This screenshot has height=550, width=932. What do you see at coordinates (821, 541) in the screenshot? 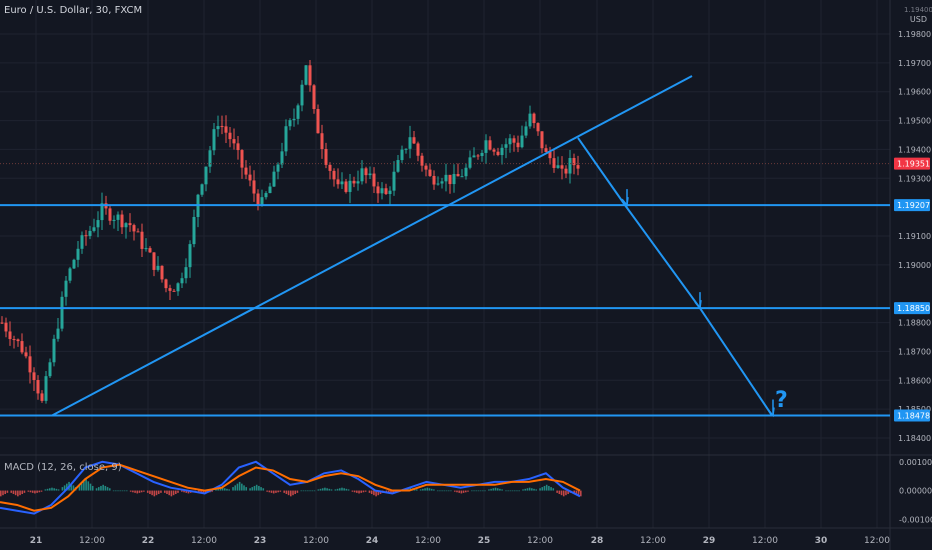
I see `time-tick-label: 30` at bounding box center [821, 541].